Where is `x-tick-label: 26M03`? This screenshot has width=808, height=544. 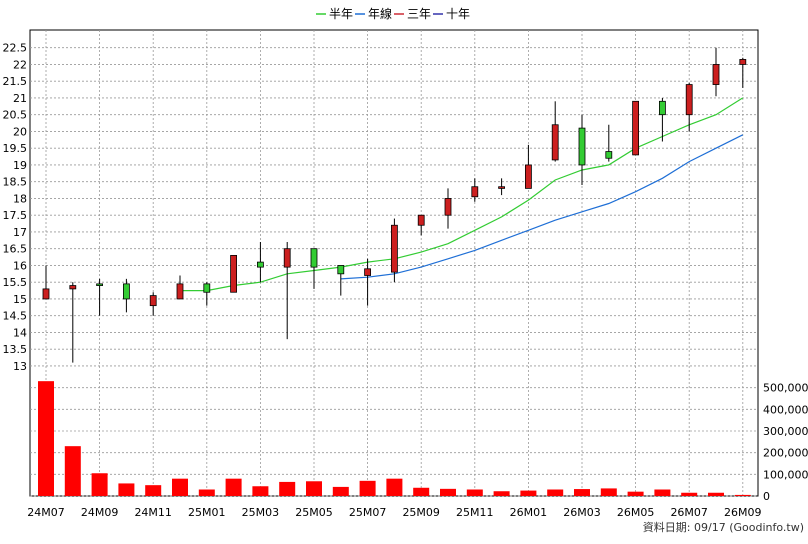
x-tick-label: 26M03 is located at coordinates (582, 512).